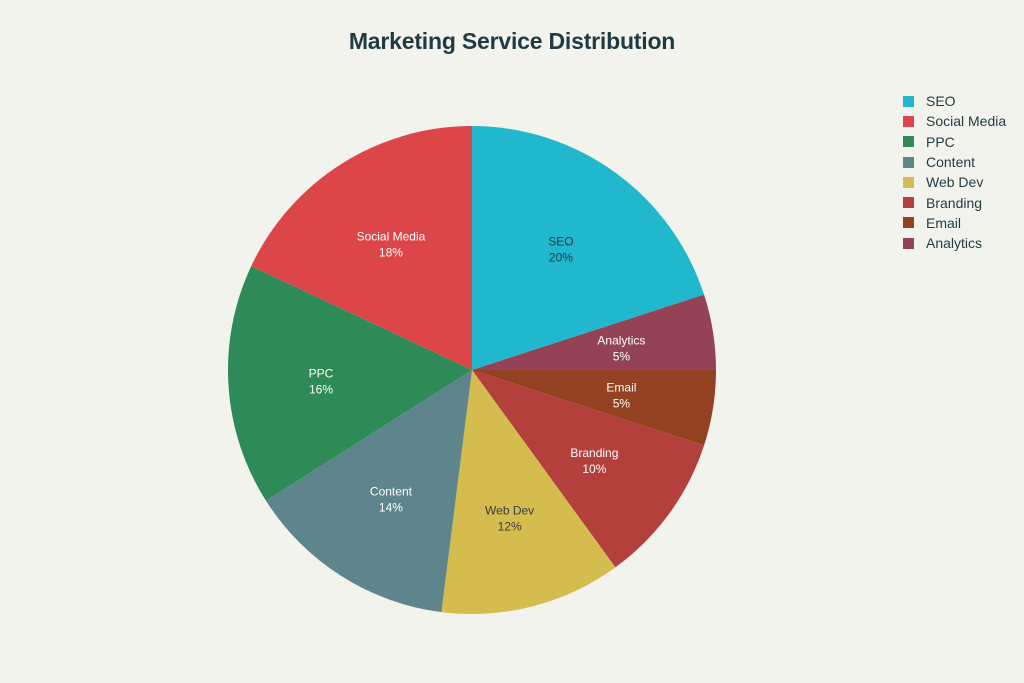  I want to click on legend-label: PPC, so click(940, 141).